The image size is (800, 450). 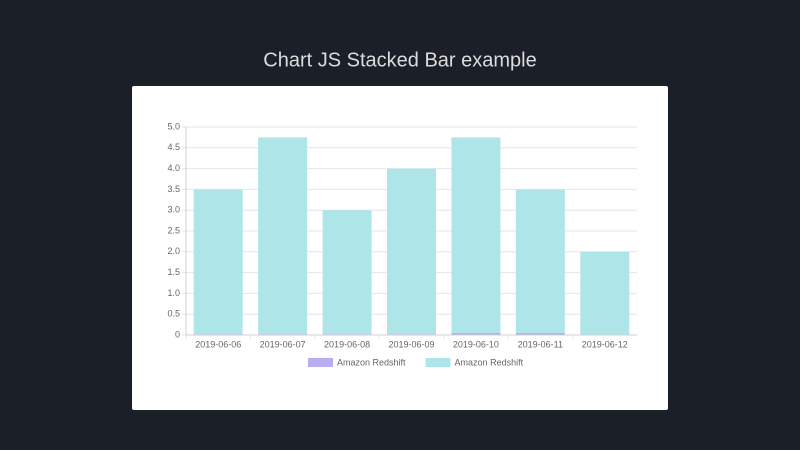 I want to click on y-tick-label: 5.0, so click(x=173, y=126).